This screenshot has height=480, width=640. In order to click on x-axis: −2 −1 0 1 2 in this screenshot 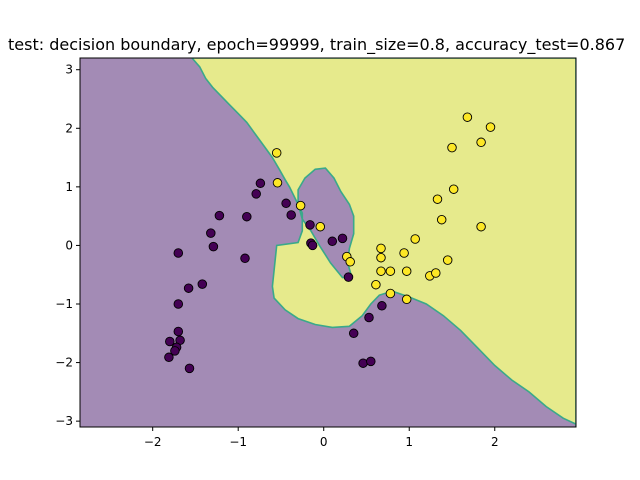, I will do `click(321, 438)`.